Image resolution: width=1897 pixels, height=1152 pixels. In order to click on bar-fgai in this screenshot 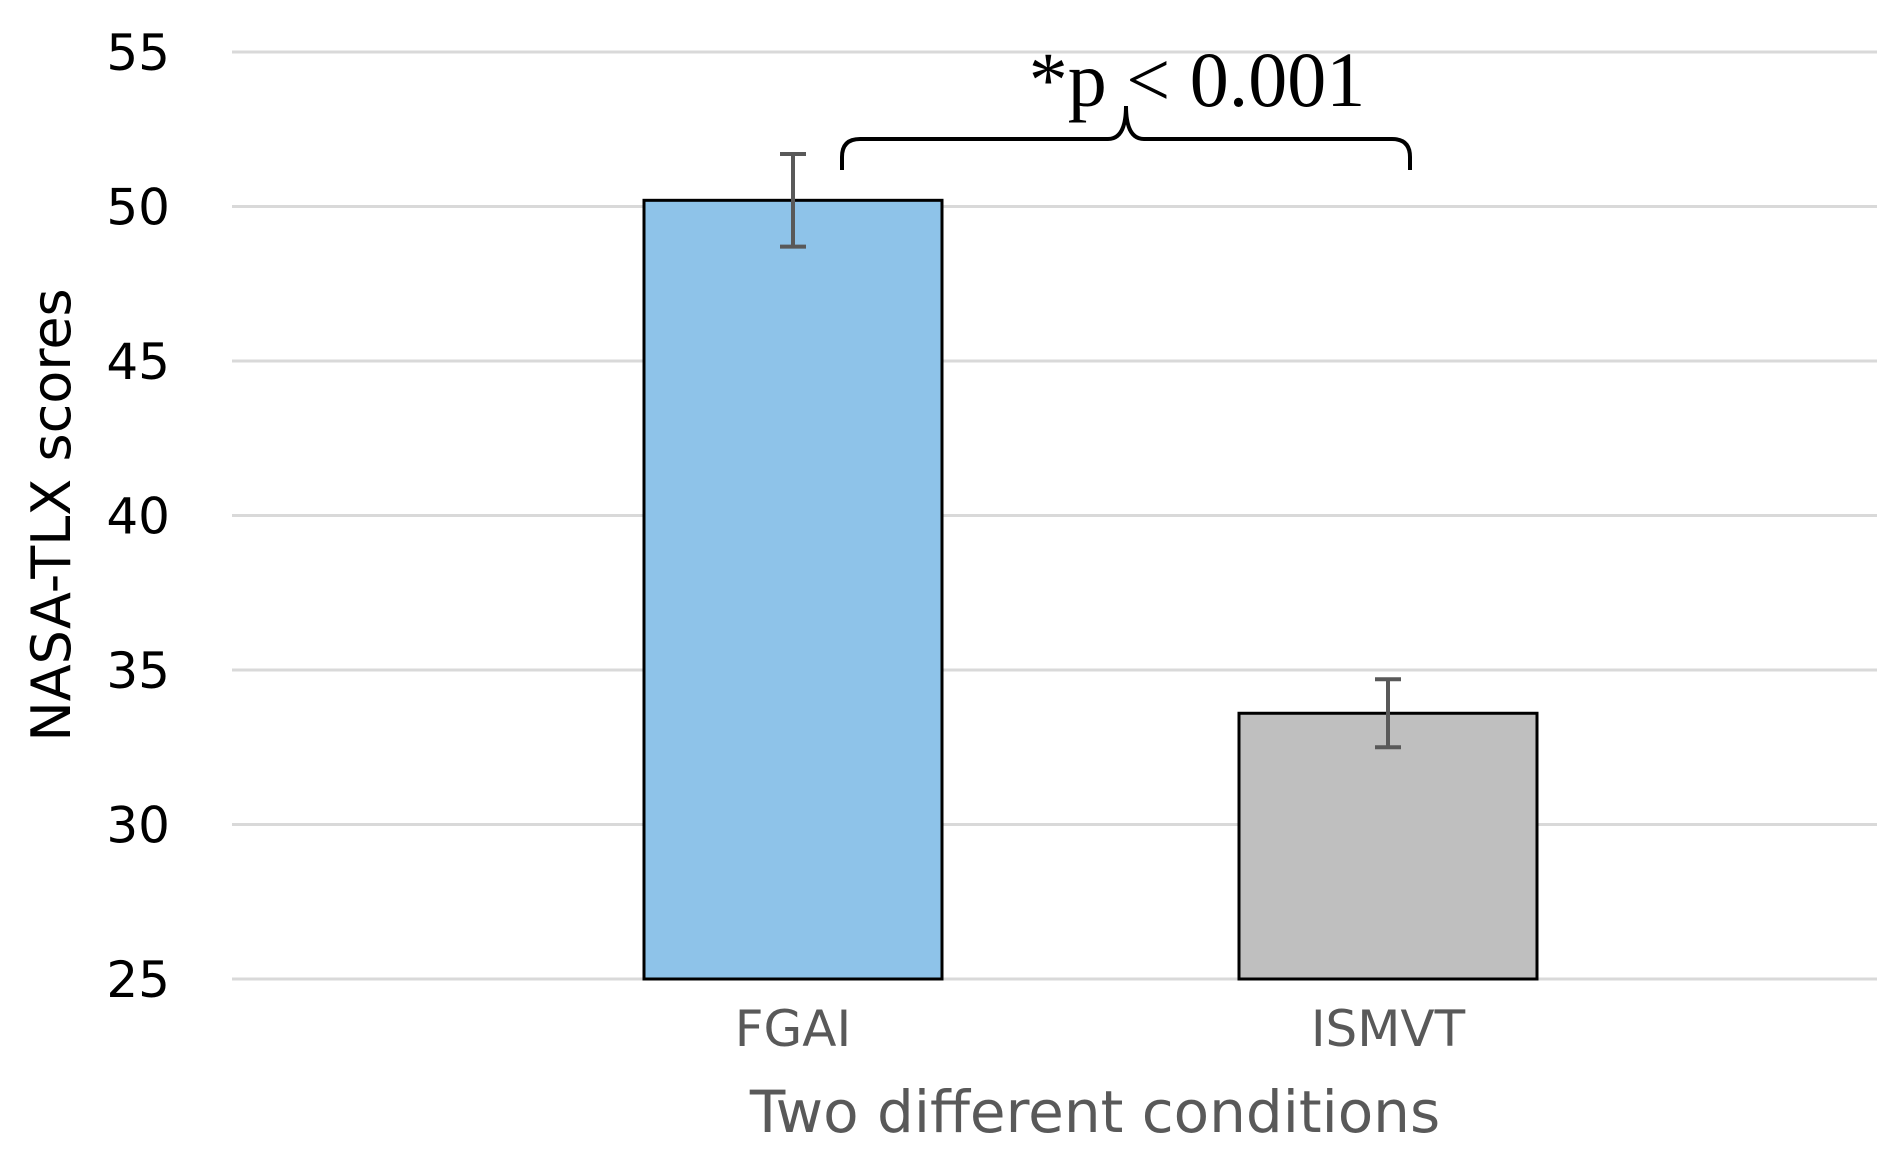, I will do `click(793, 589)`.